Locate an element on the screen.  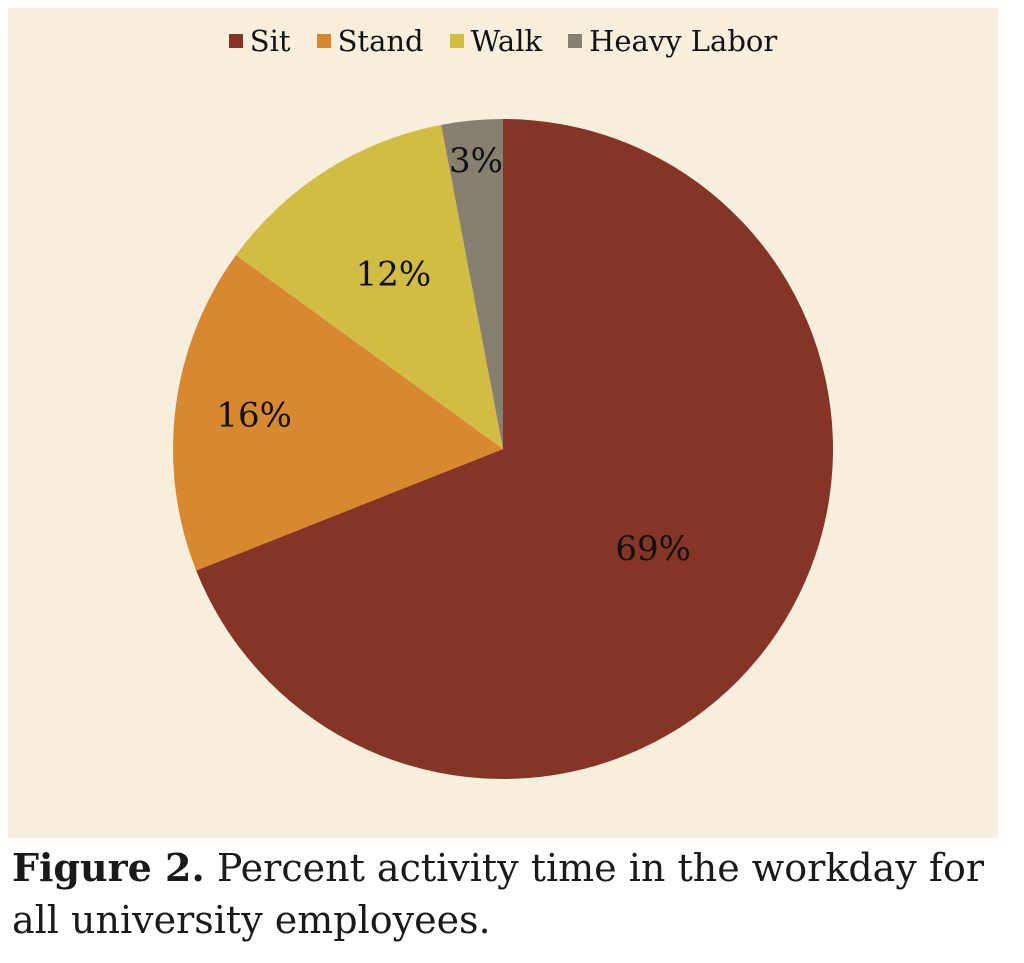
data-label-heavy-labor: 3% is located at coordinates (476, 161).